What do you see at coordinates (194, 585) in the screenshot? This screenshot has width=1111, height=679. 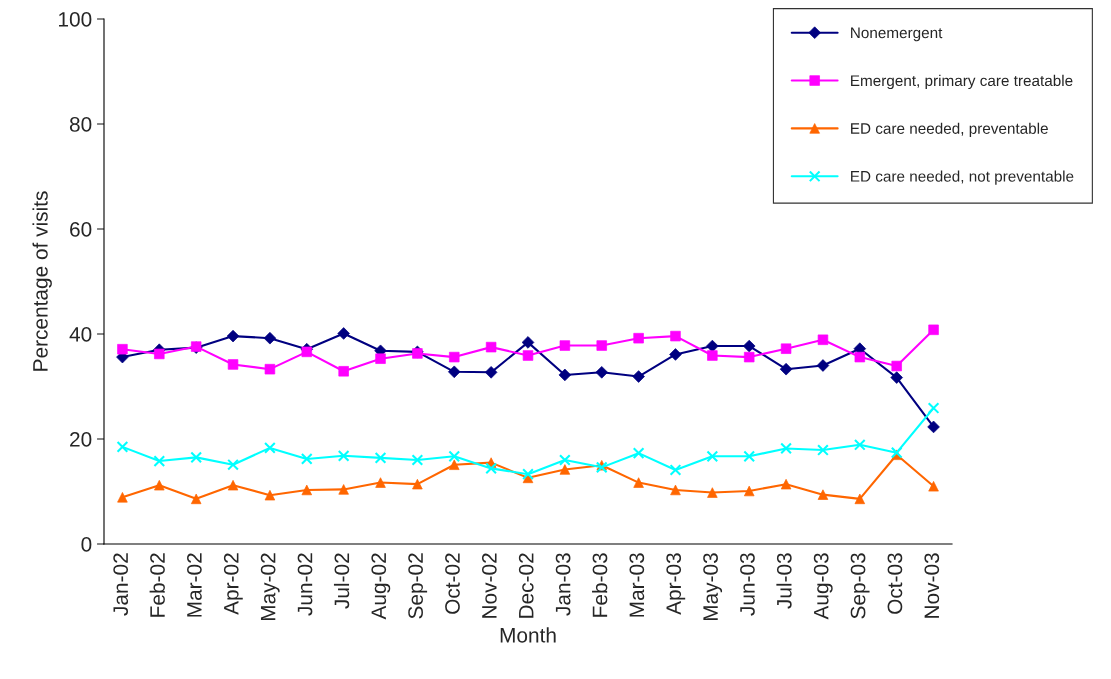 I see `x-tick-label: Mar-02` at bounding box center [194, 585].